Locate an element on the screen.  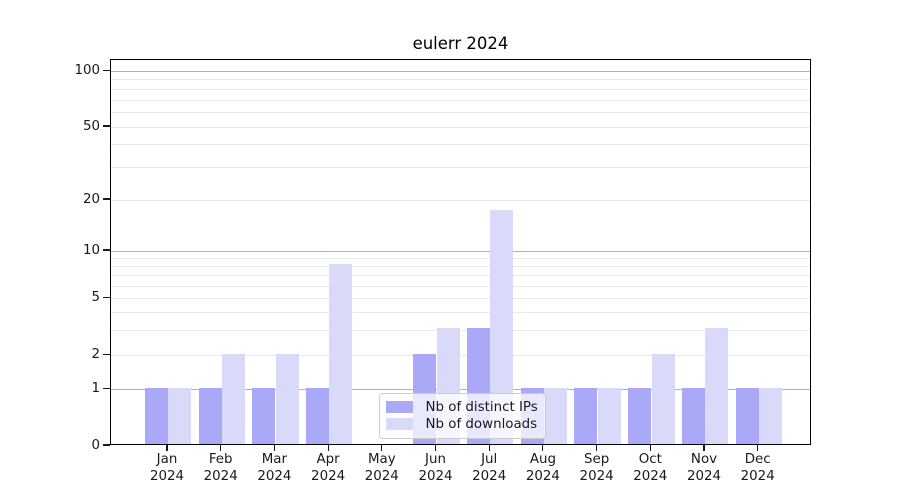
y-tick-label: 100 is located at coordinates (87, 70).